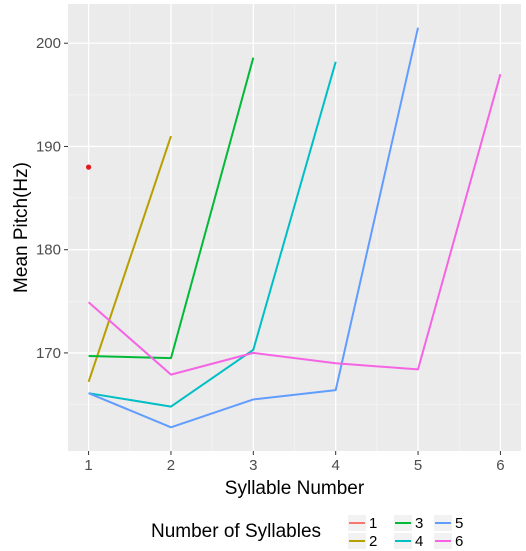 Image resolution: width=526 pixels, height=551 pixels. What do you see at coordinates (295, 488) in the screenshot?
I see `x-axis-title: Syllable Number` at bounding box center [295, 488].